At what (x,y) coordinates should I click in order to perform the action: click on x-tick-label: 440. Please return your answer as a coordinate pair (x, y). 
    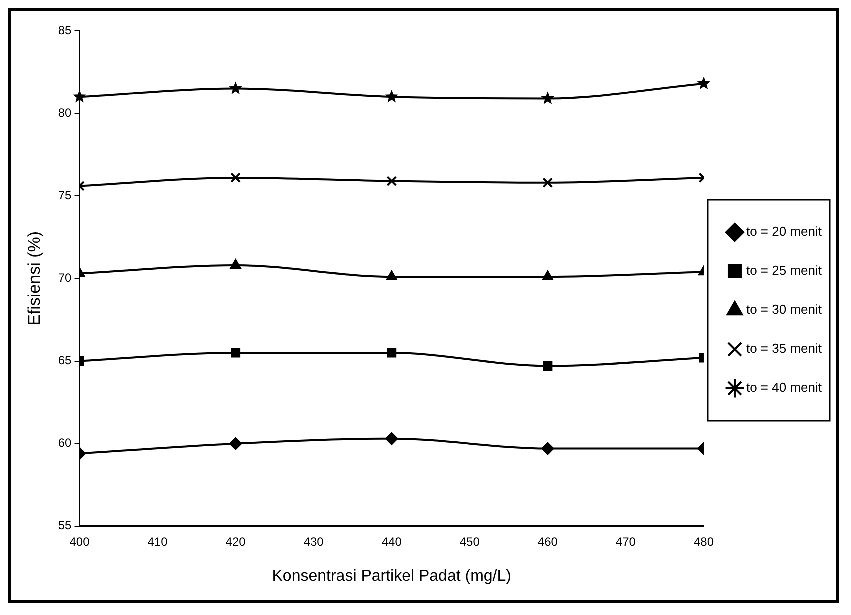
    Looking at the image, I should click on (392, 541).